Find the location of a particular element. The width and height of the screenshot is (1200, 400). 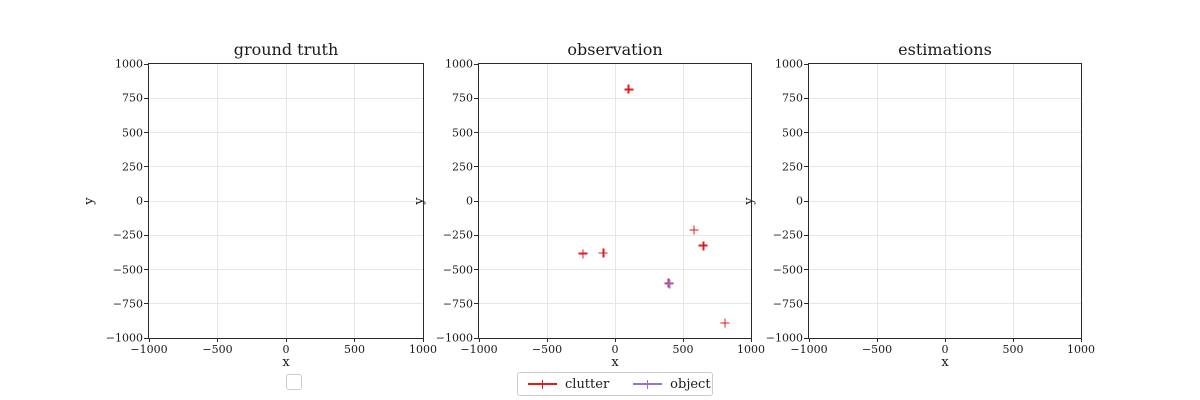

legend-label: clutter is located at coordinates (587, 384).